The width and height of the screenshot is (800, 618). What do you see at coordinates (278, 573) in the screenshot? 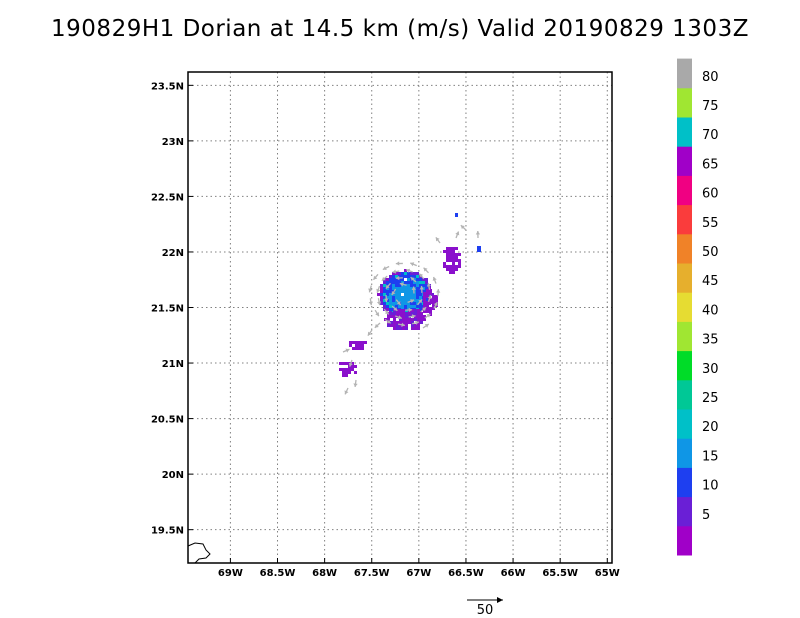
I see `x-tick-label: 68.5W` at bounding box center [278, 573].